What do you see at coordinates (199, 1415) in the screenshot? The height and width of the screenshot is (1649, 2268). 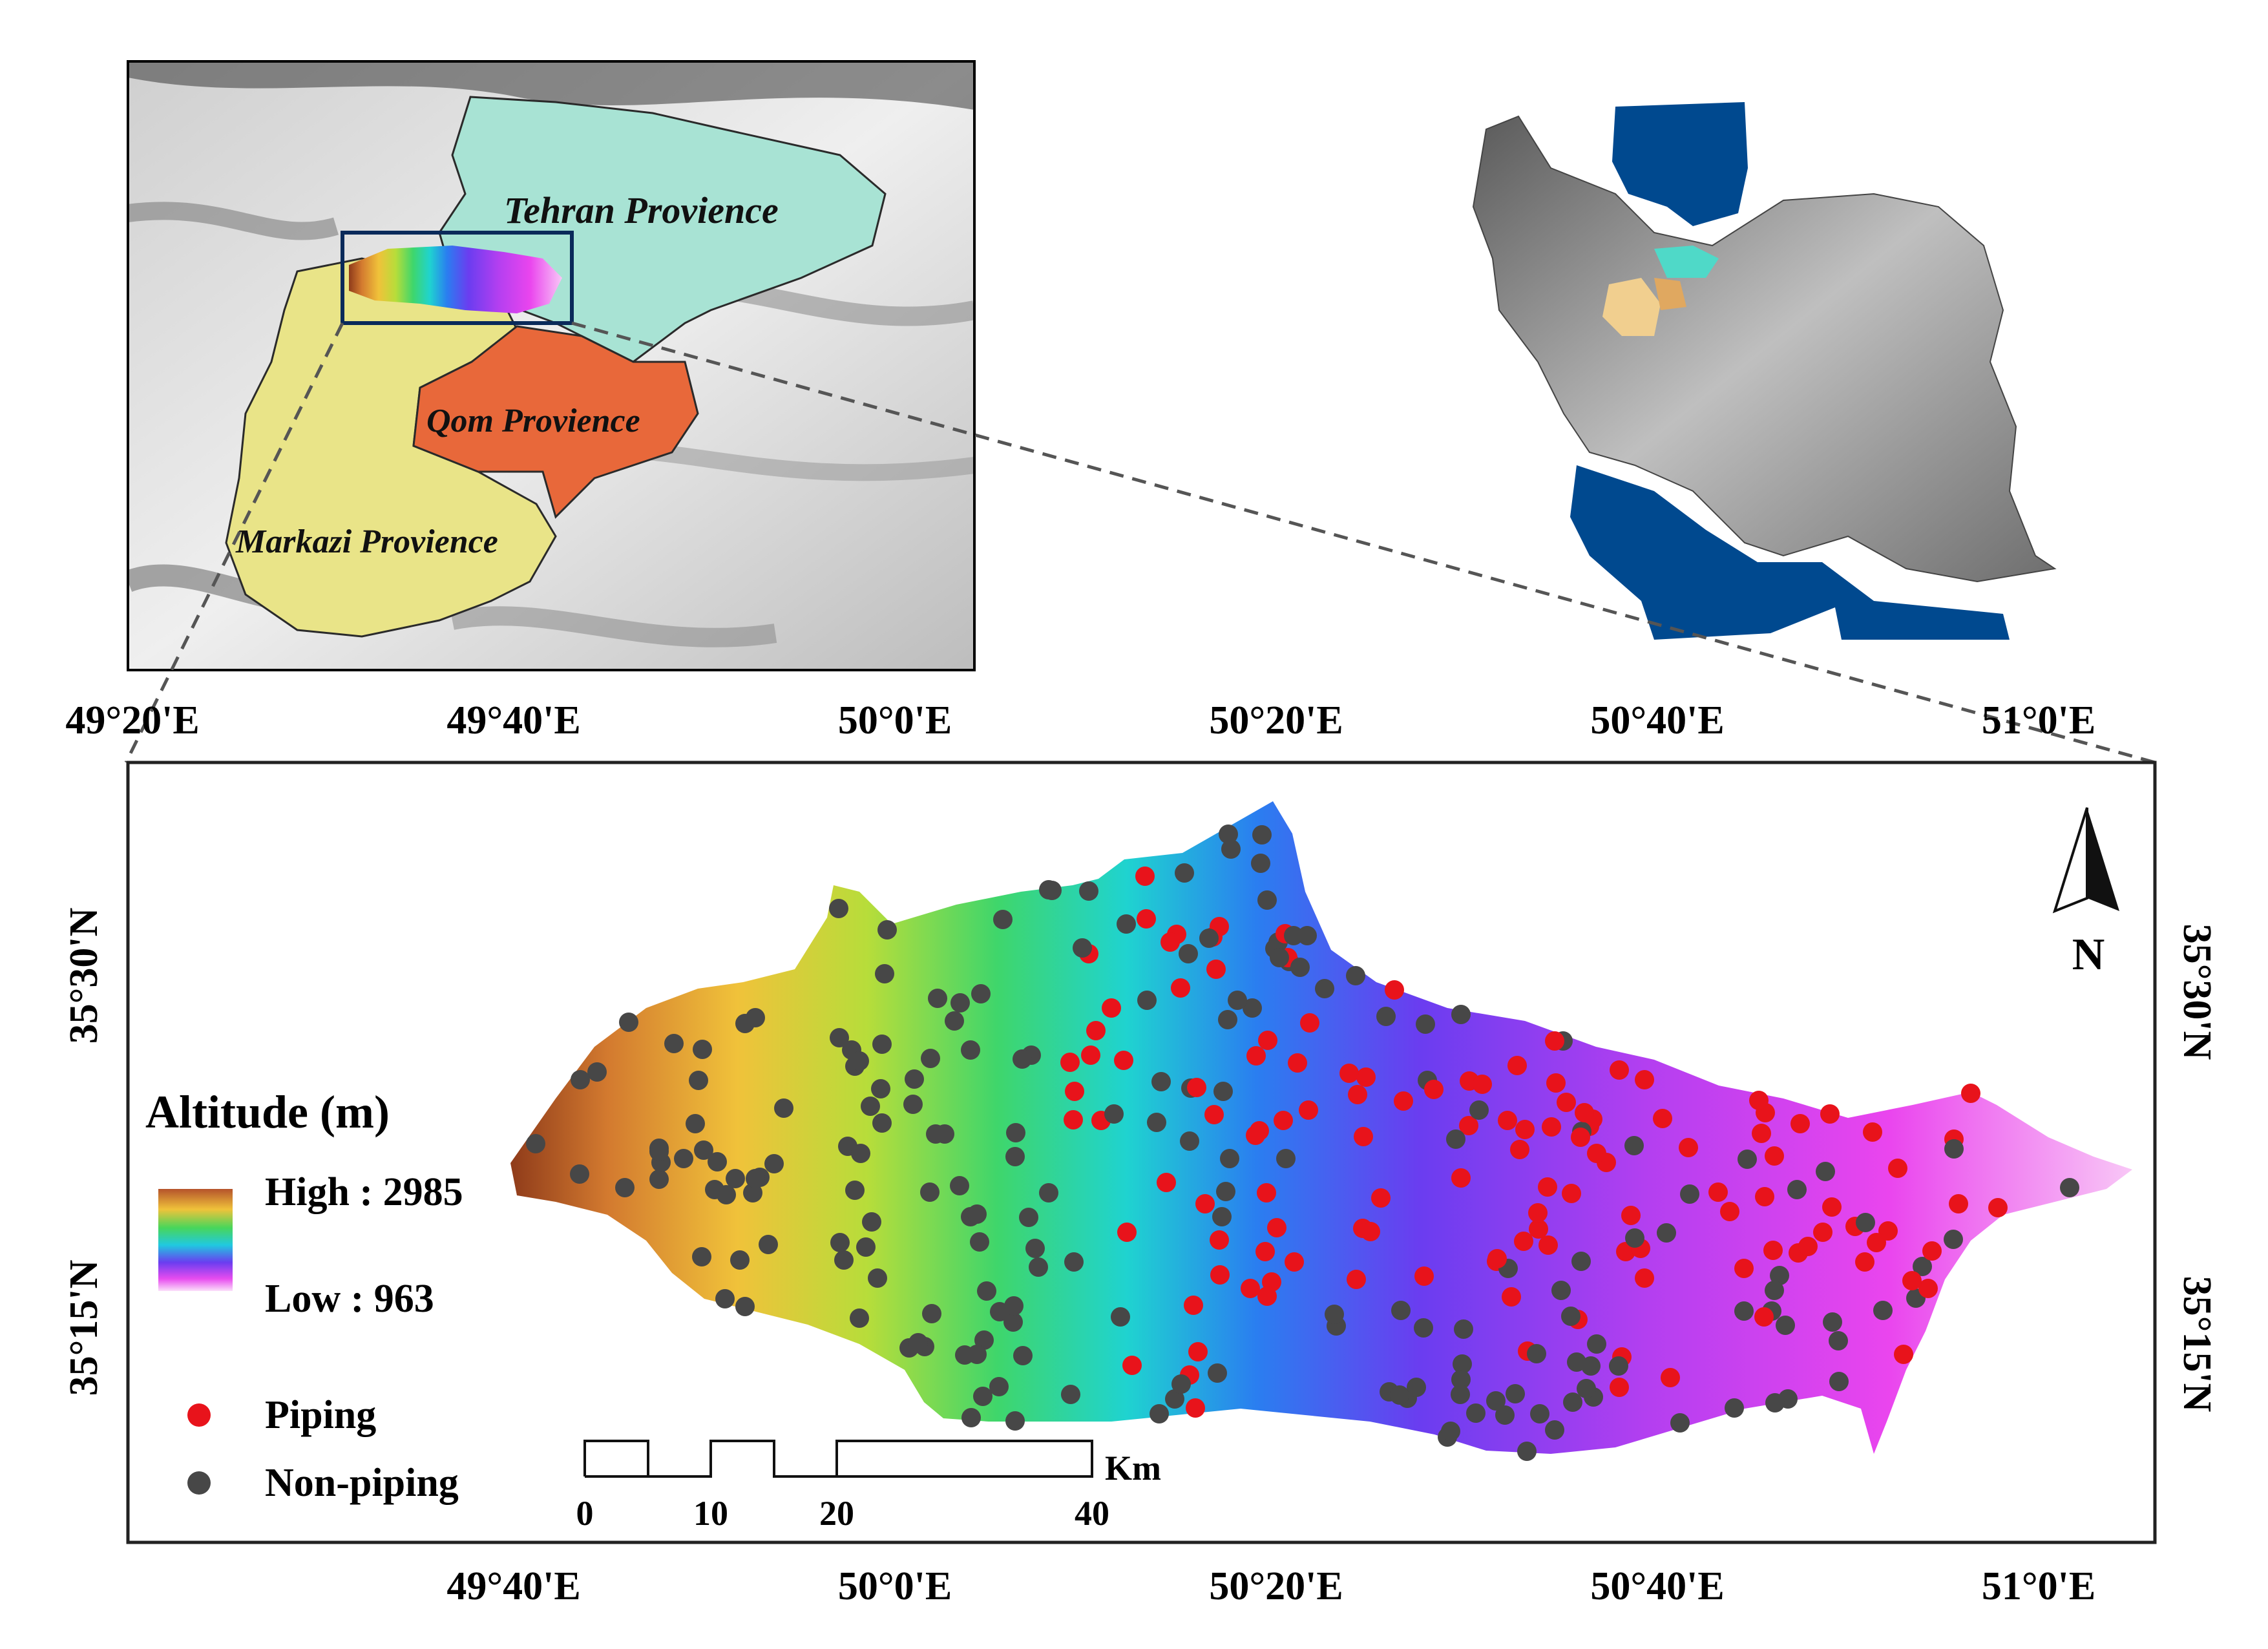 I see `legend-piping-marker` at bounding box center [199, 1415].